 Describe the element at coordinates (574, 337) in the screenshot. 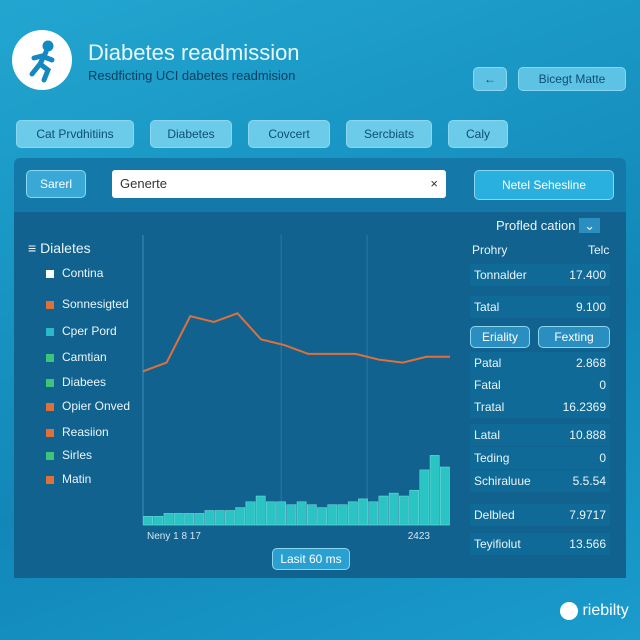

I see `panel-button: Fexting` at that location.